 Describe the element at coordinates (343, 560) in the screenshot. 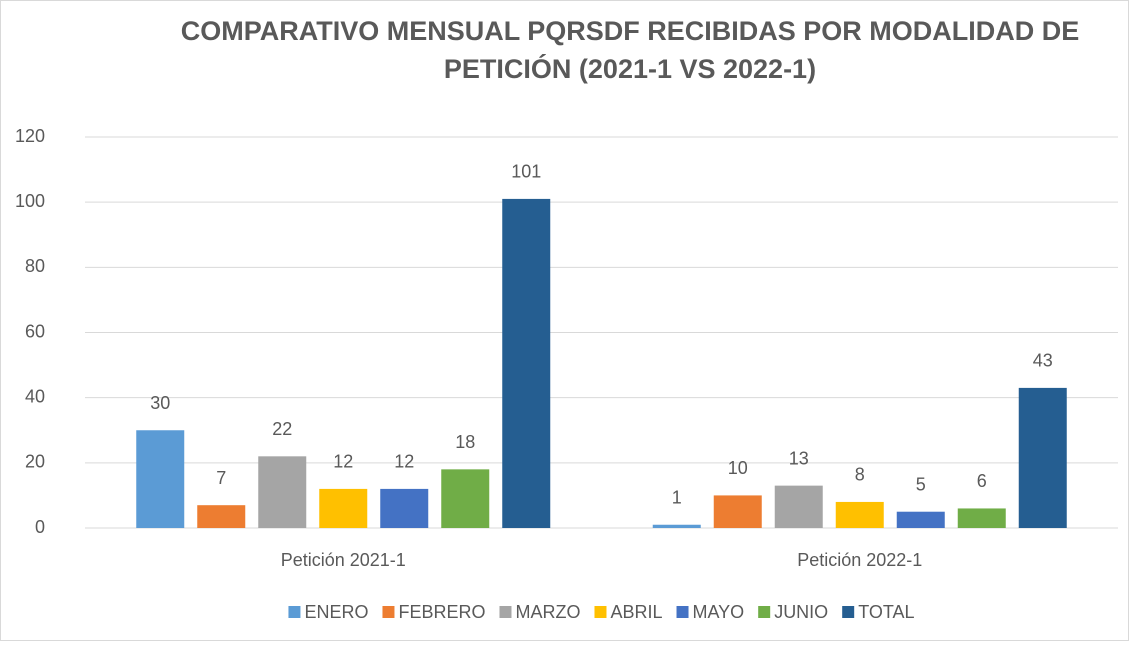

I see `x-tick-label: Petición 2021-1` at that location.